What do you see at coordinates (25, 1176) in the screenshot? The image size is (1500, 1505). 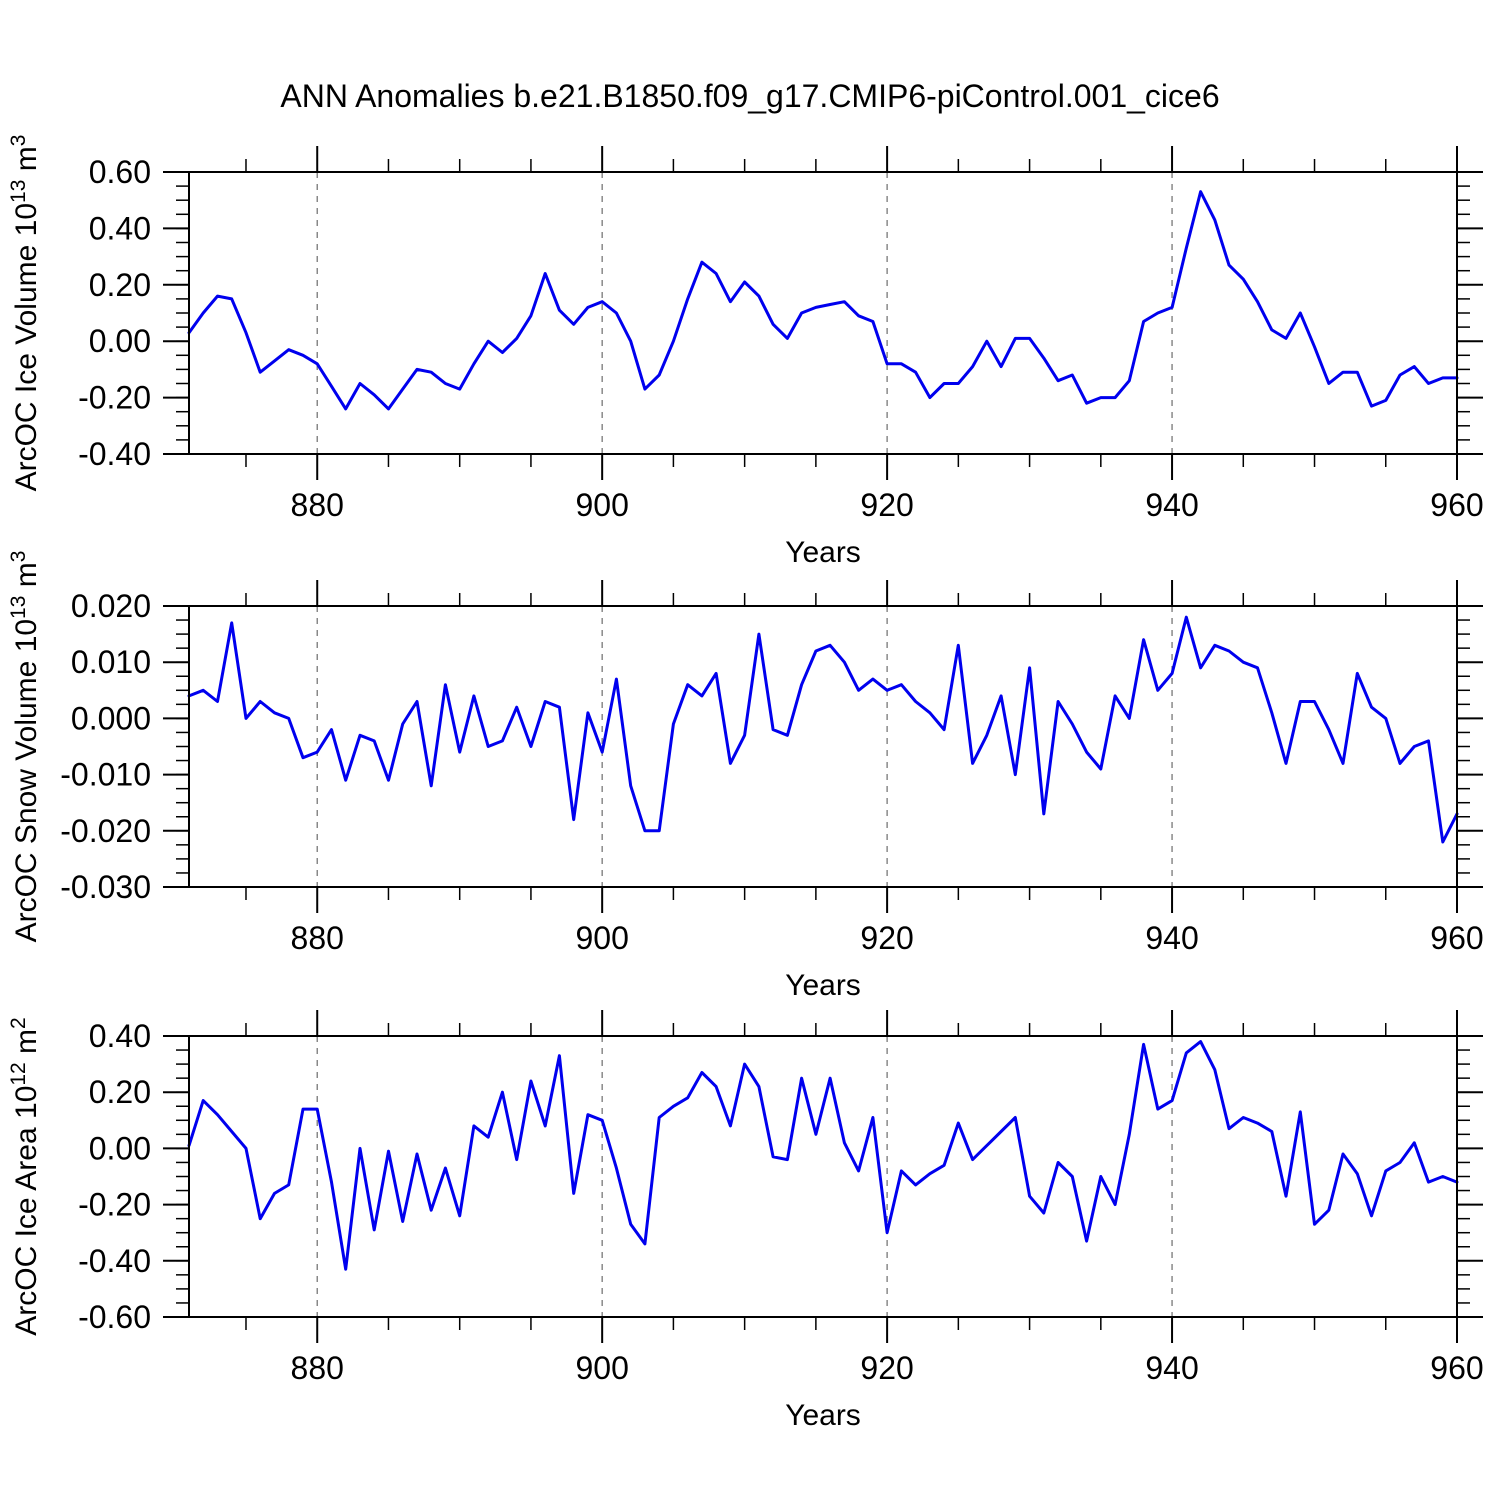 I see `y-axis-title: ArcOC Ice Area 1012 m2` at bounding box center [25, 1176].